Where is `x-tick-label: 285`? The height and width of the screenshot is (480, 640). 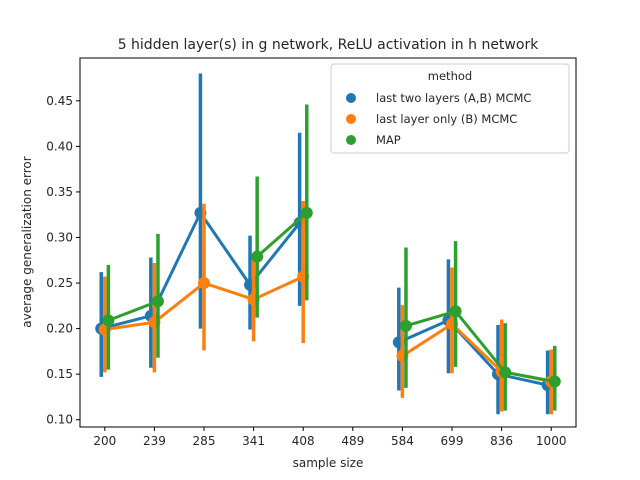
x-tick-label: 285 is located at coordinates (204, 441).